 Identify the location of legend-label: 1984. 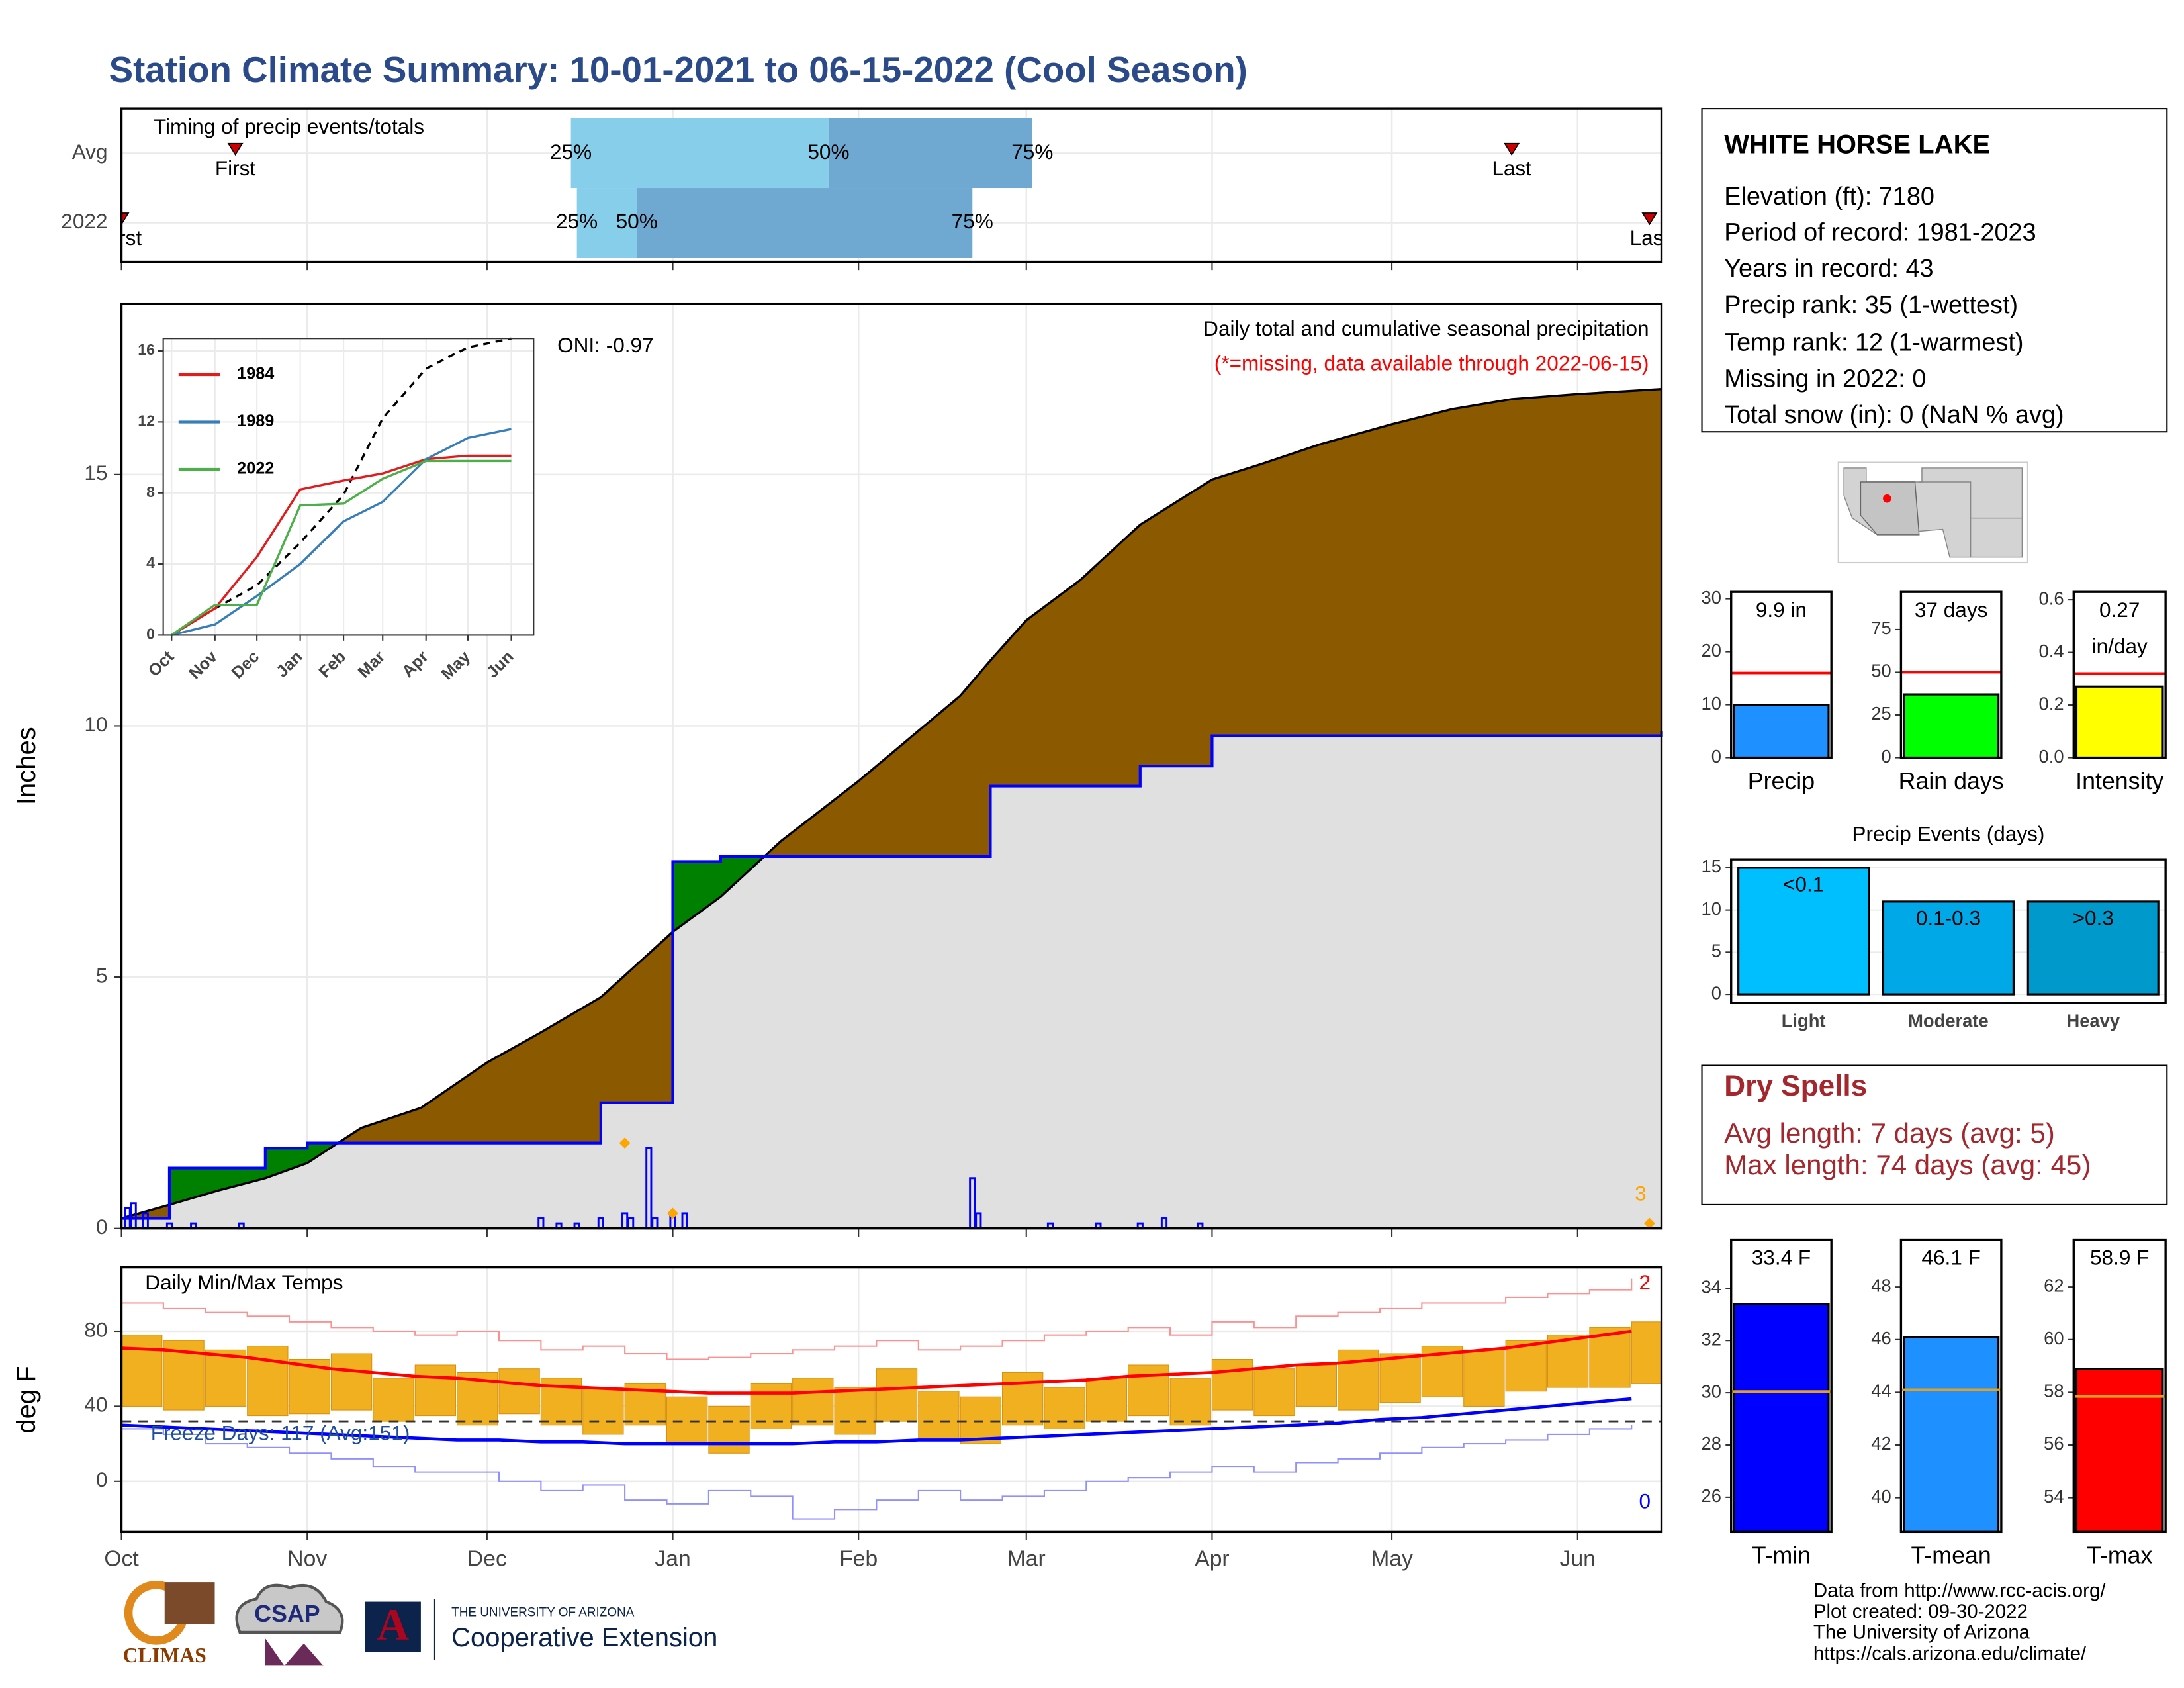
(256, 374).